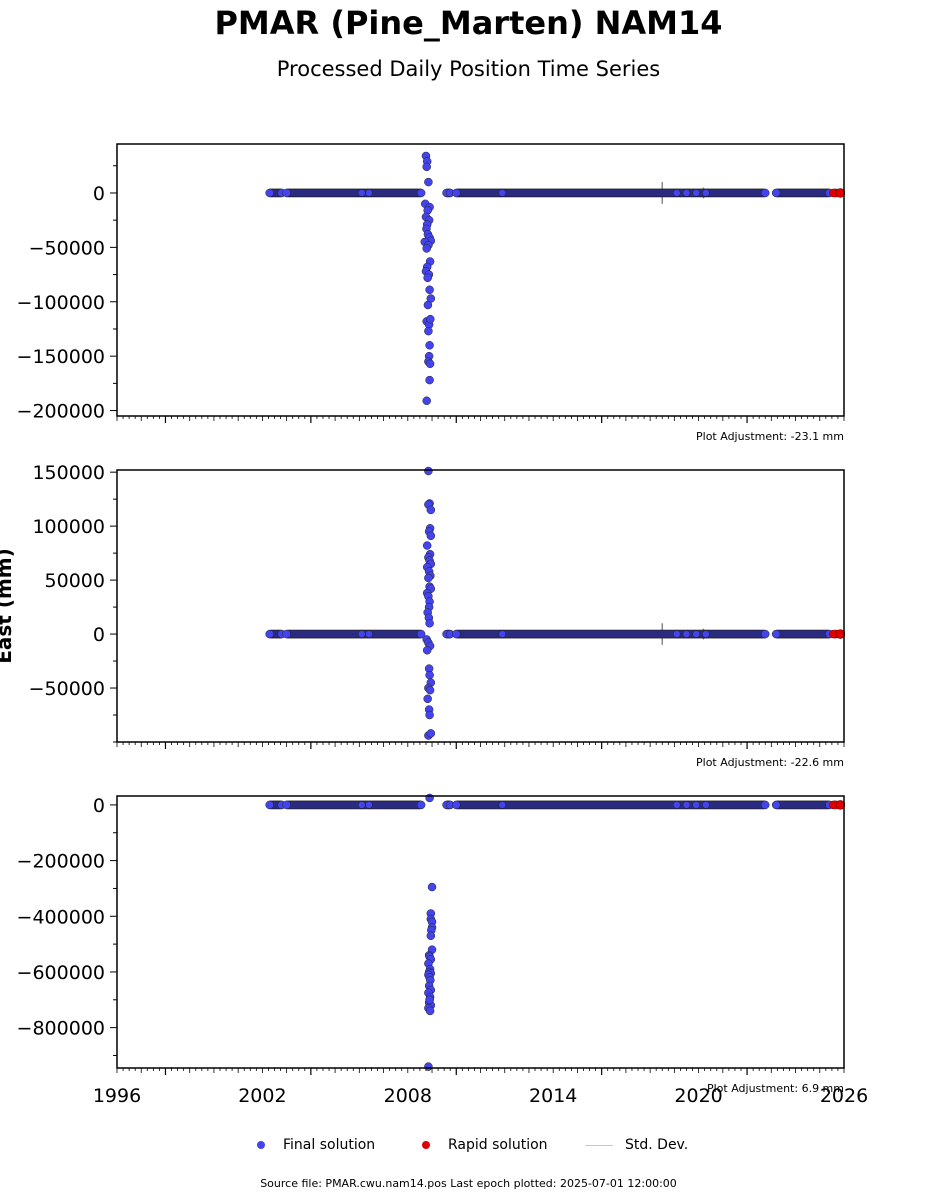 The width and height of the screenshot is (937, 1200). Describe the element at coordinates (75, 581) in the screenshot. I see `y-tick-label: 50000` at that location.